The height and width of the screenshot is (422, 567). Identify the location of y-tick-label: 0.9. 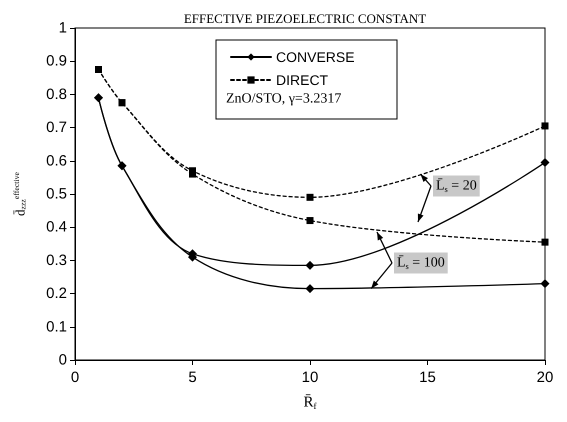
(56, 61).